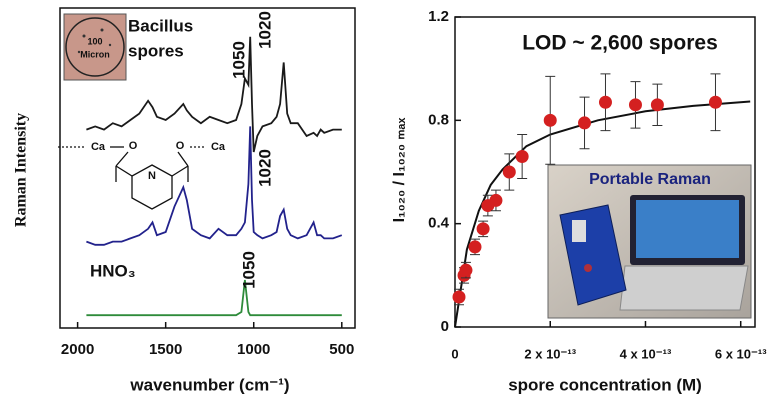  I want to click on inset-label: Portable Raman, so click(650, 179).